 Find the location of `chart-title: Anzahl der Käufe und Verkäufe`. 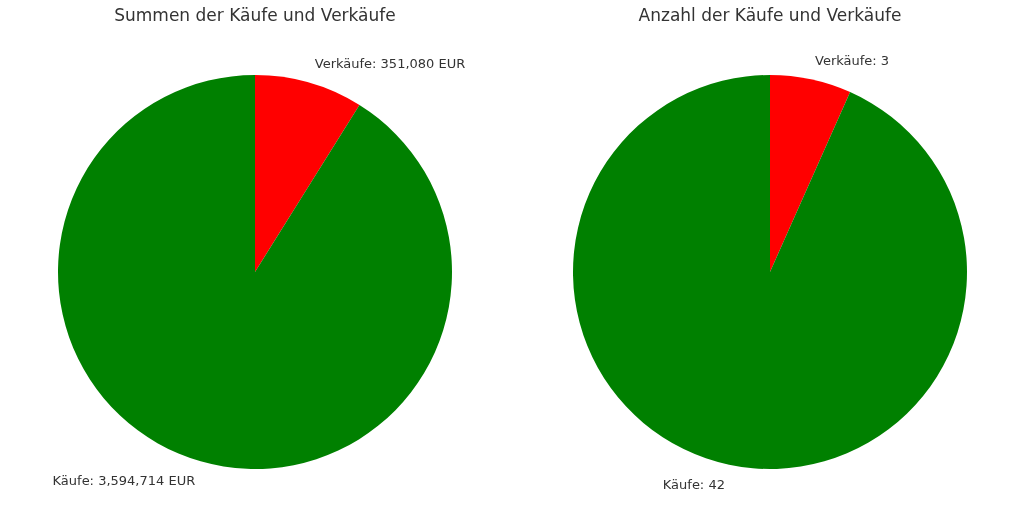

chart-title: Anzahl der Käufe und Verkäufe is located at coordinates (770, 15).